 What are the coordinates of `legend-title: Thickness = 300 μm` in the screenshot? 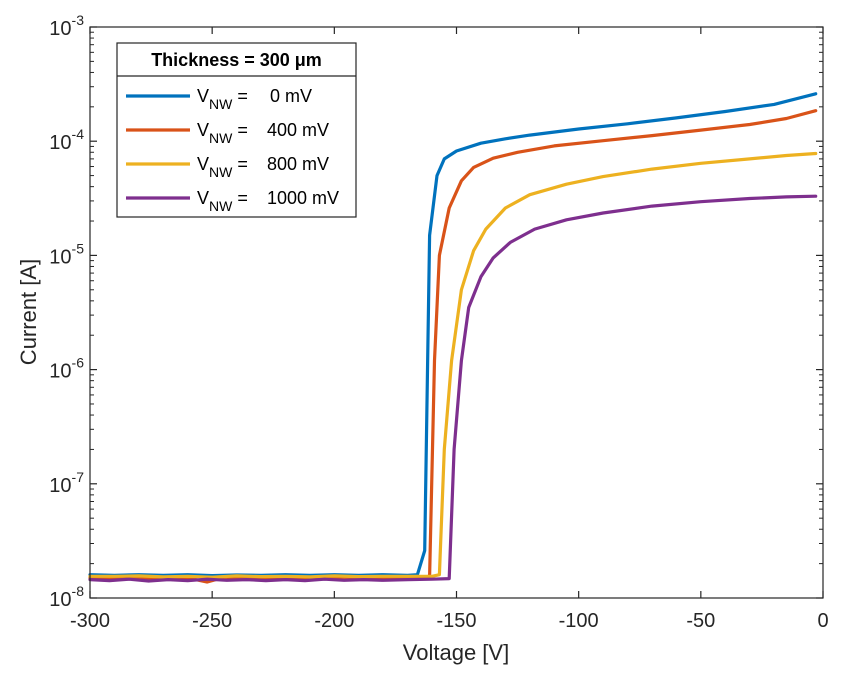 It's located at (236, 60).